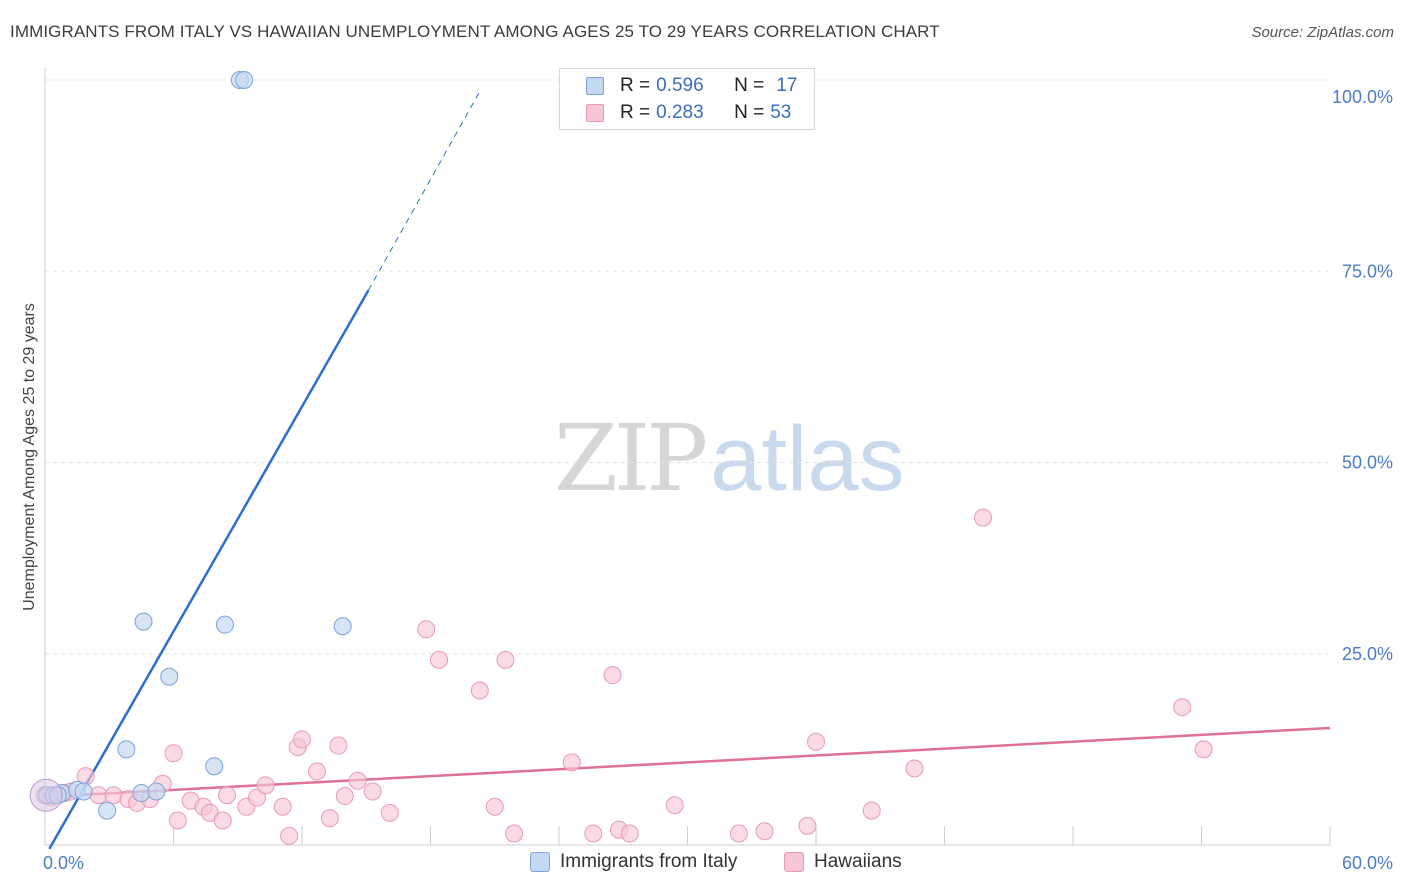  I want to click on hawaiians-legend-label: Hawaiians, so click(858, 861).